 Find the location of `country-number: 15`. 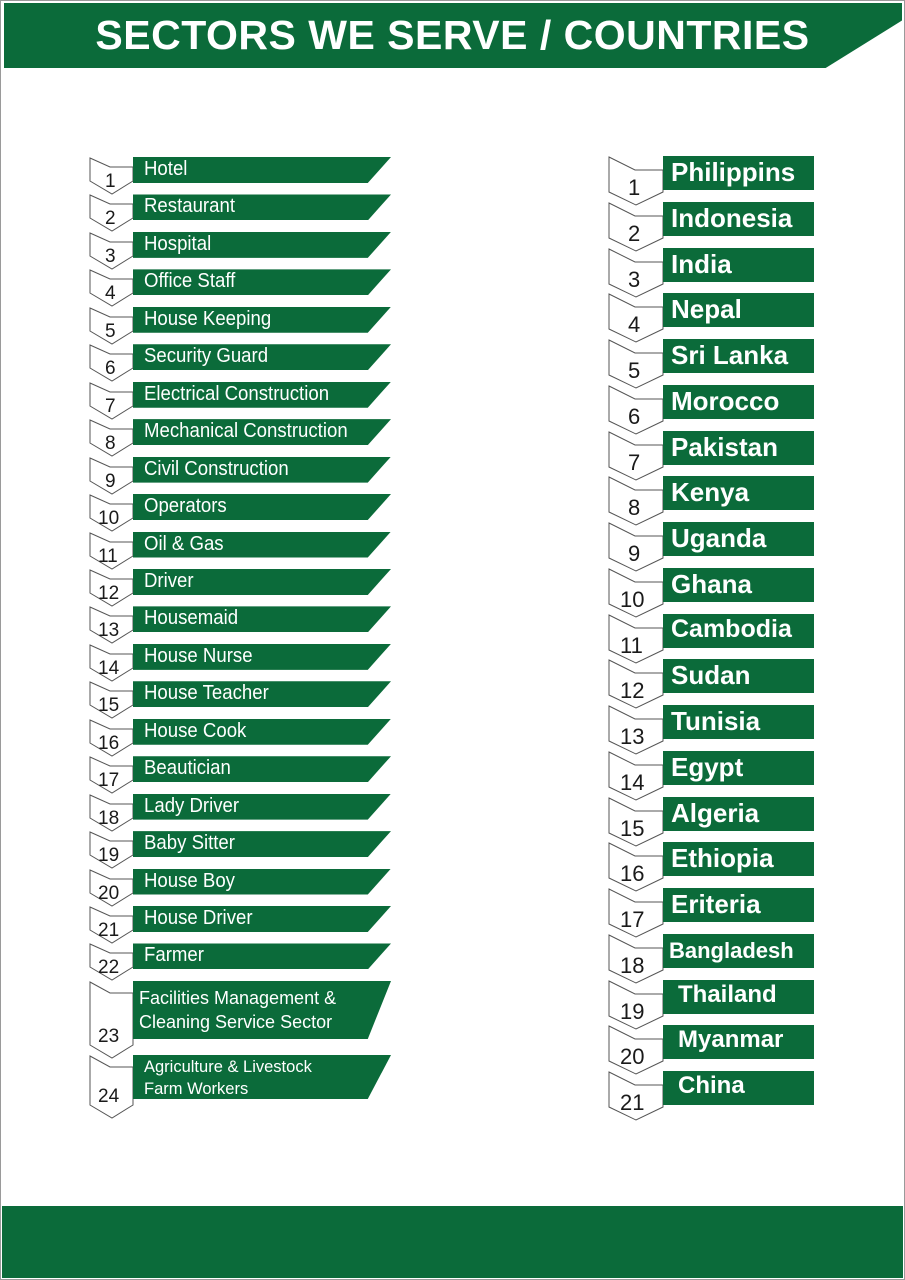

country-number: 15 is located at coordinates (632, 828).